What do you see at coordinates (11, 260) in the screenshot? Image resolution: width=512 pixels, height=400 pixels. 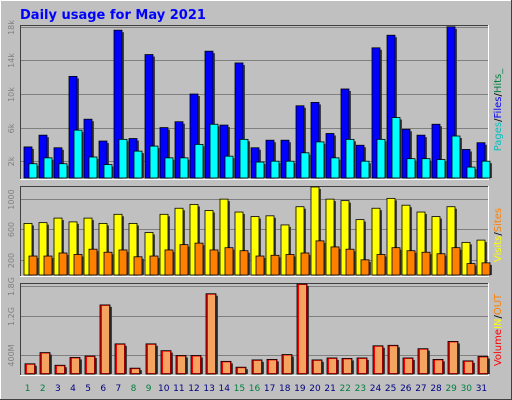 I see `y-tick-label: 200` at bounding box center [11, 260].